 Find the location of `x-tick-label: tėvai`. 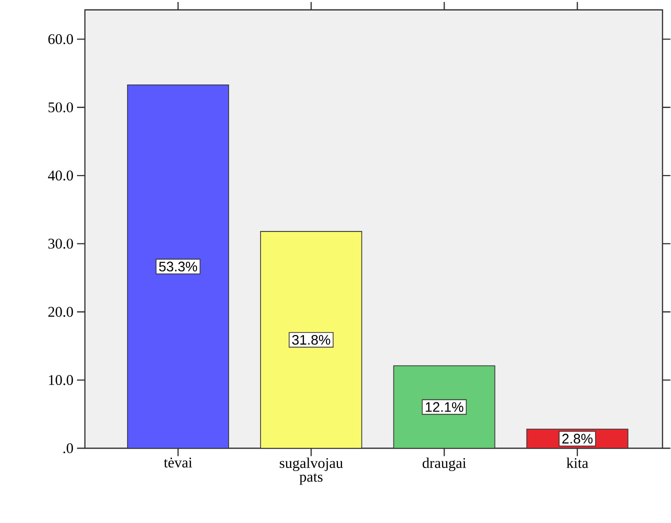

x-tick-label: tėvai is located at coordinates (178, 463).